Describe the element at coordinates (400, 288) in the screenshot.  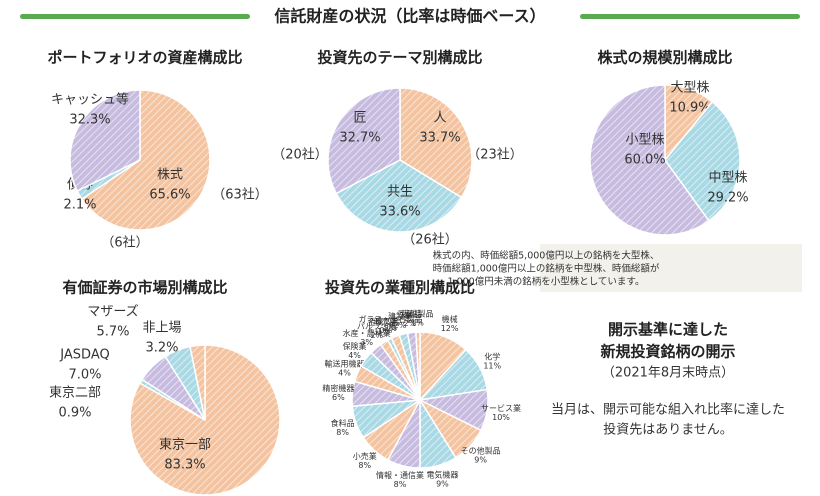
I see `chart-title: 投資先の業種別構成比` at that location.